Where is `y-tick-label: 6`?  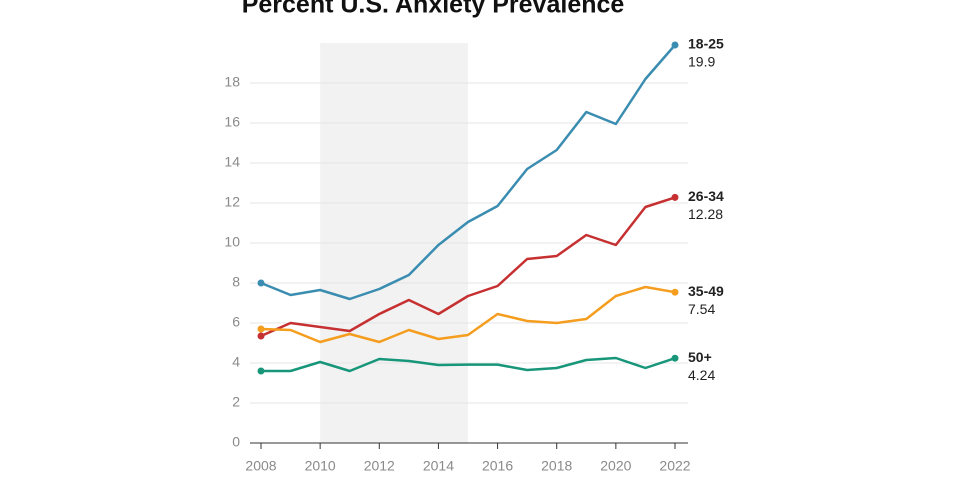
y-tick-label: 6 is located at coordinates (236, 322).